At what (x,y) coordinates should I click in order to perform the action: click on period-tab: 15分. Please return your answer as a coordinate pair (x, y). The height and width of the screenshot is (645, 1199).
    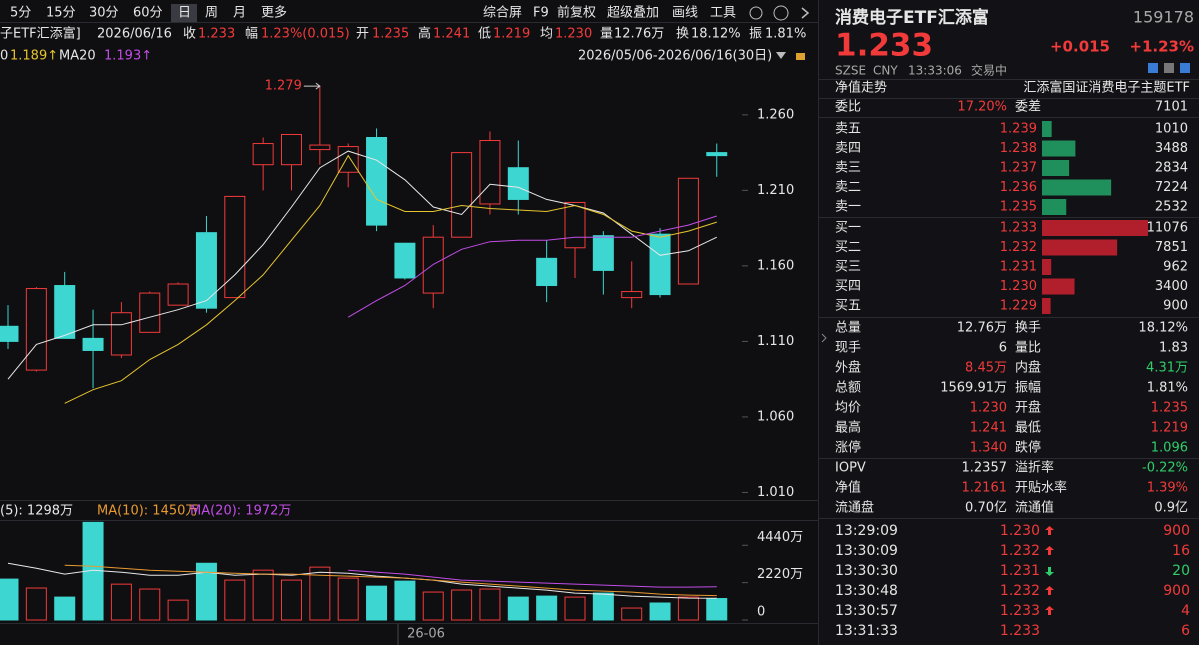
    Looking at the image, I should click on (61, 13).